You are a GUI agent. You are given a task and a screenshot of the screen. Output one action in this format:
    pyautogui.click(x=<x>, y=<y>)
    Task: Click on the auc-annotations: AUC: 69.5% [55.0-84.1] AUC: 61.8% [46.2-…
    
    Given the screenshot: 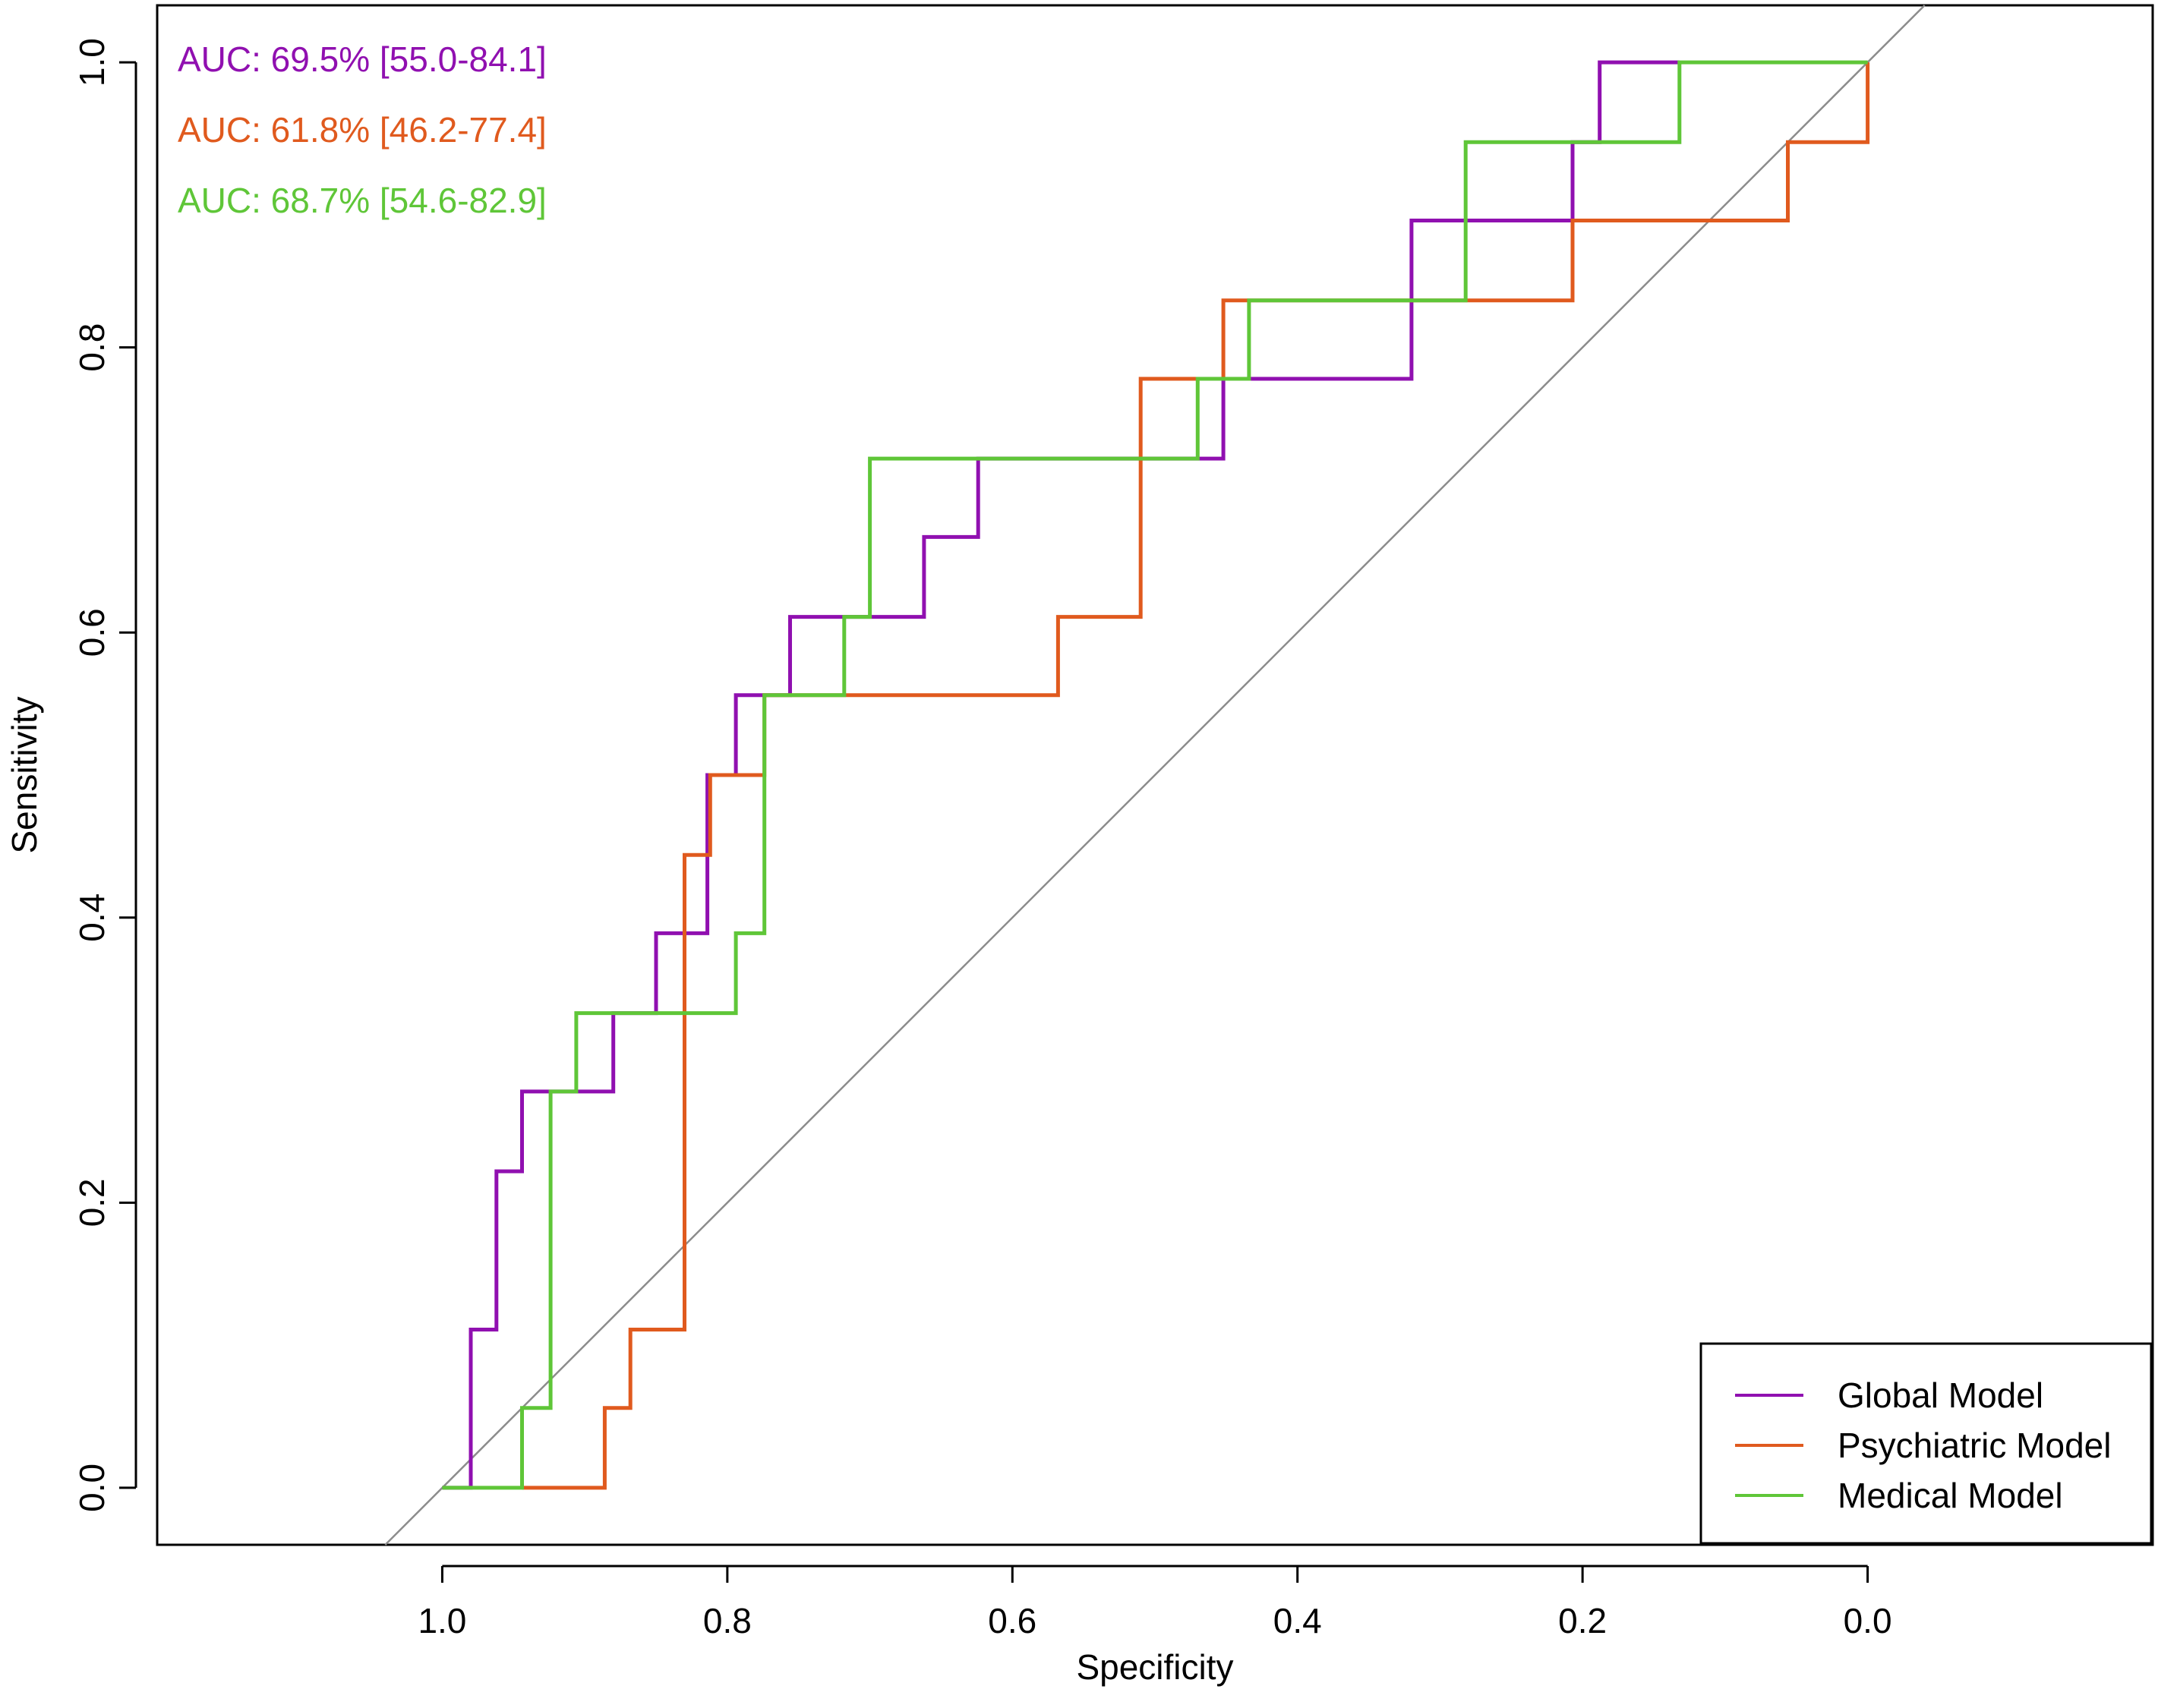 What is the action you would take?
    pyautogui.click(x=362, y=129)
    